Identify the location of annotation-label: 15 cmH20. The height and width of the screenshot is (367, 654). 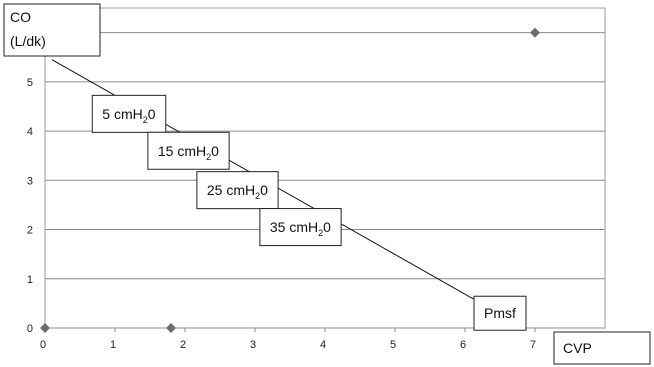
(188, 152).